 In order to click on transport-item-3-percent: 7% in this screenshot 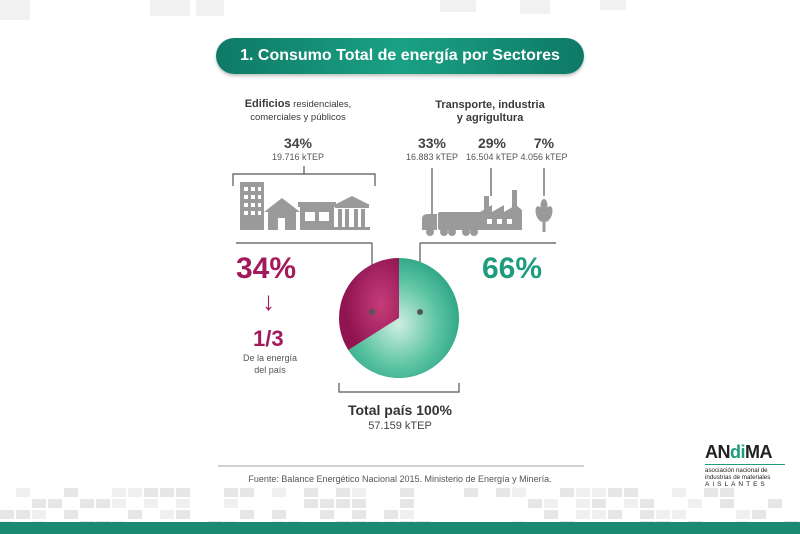, I will do `click(544, 143)`.